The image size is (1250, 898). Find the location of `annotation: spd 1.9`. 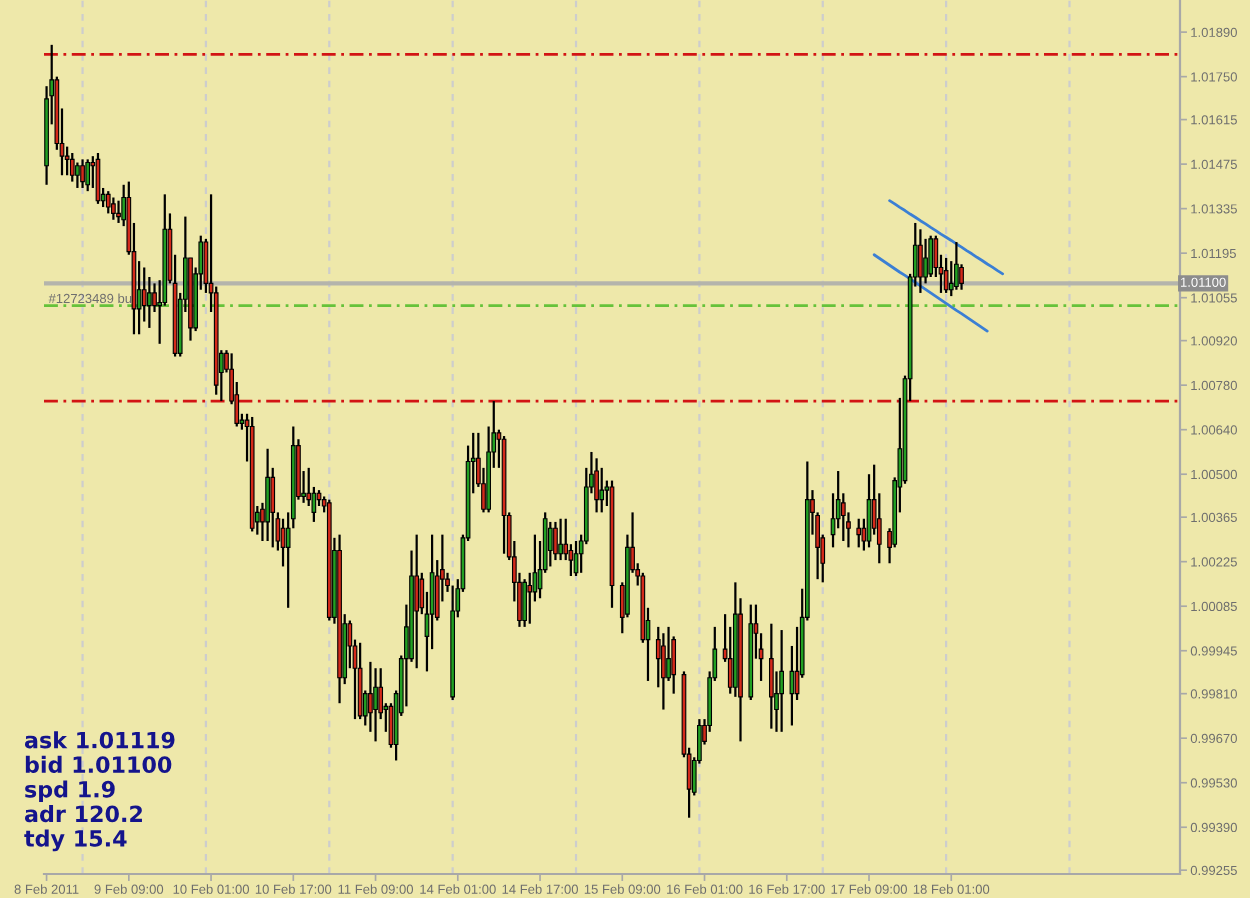

annotation: spd 1.9 is located at coordinates (70, 791).